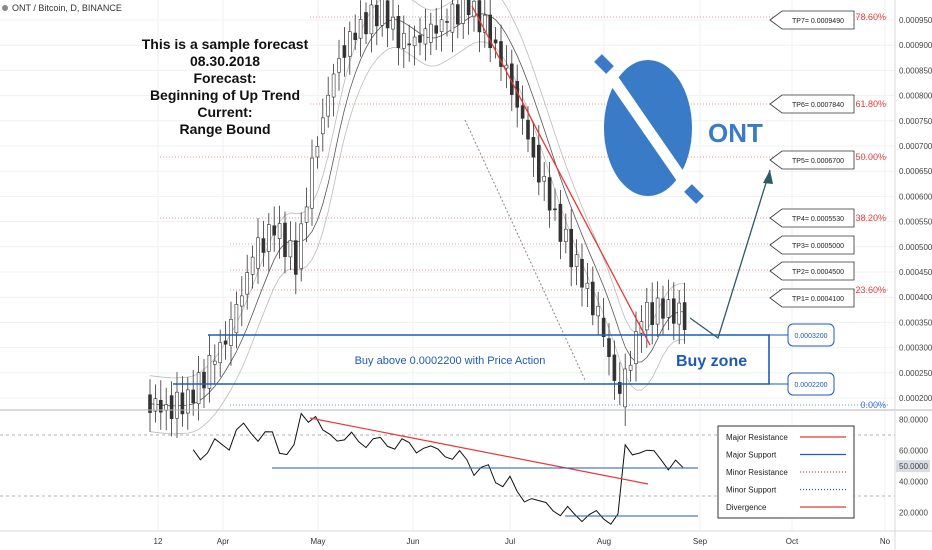 The height and width of the screenshot is (550, 932). I want to click on target-tag: TP5= 0.0006700, so click(812, 160).